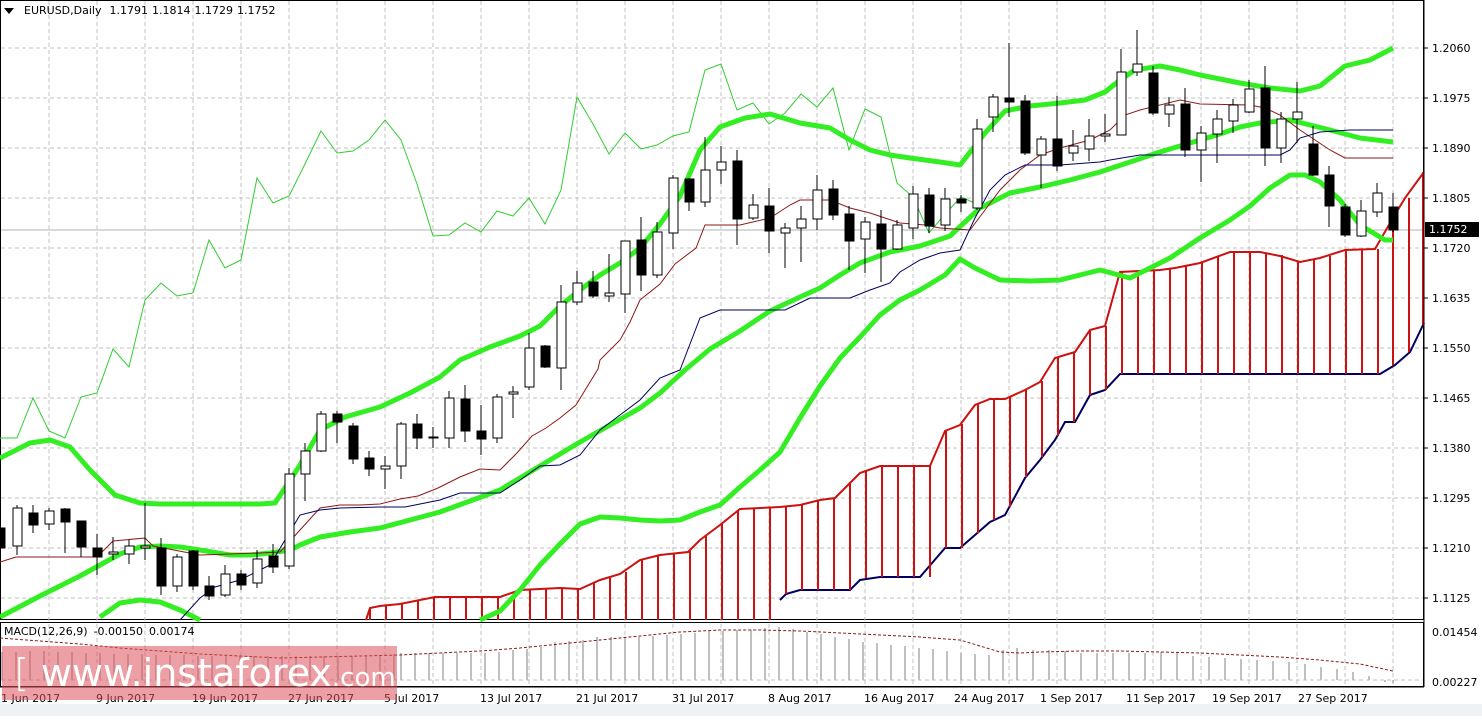 This screenshot has width=1482, height=720. I want to click on svg-text: 1.1125, so click(1451, 598).